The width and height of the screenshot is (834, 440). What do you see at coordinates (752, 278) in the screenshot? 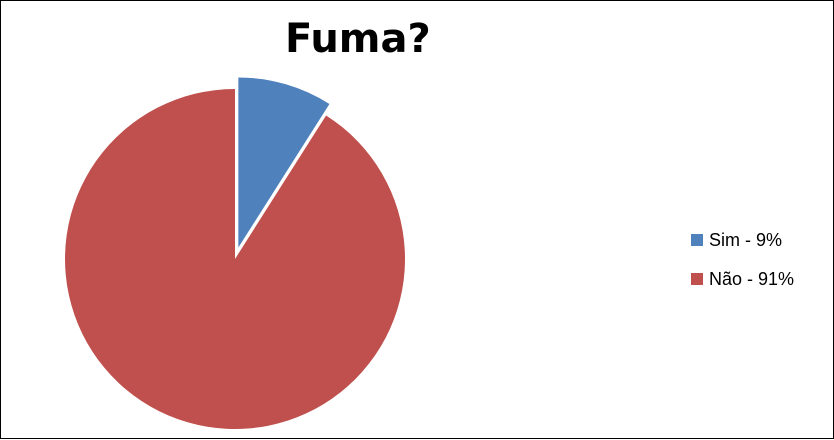
I see `legend-label: Não - 91%` at bounding box center [752, 278].